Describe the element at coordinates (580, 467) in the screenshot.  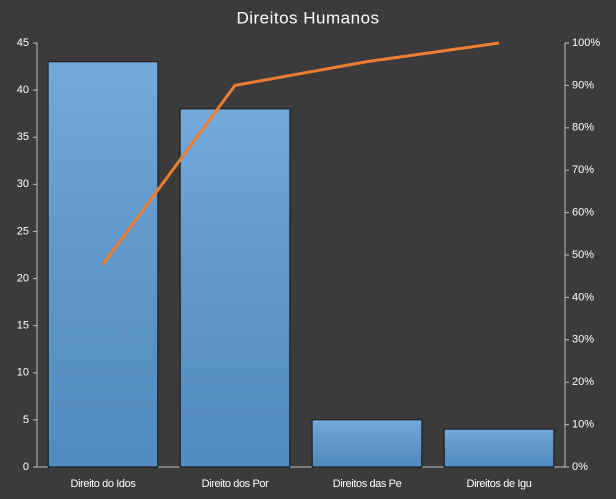
I see `y2-tick-label: 0%` at that location.